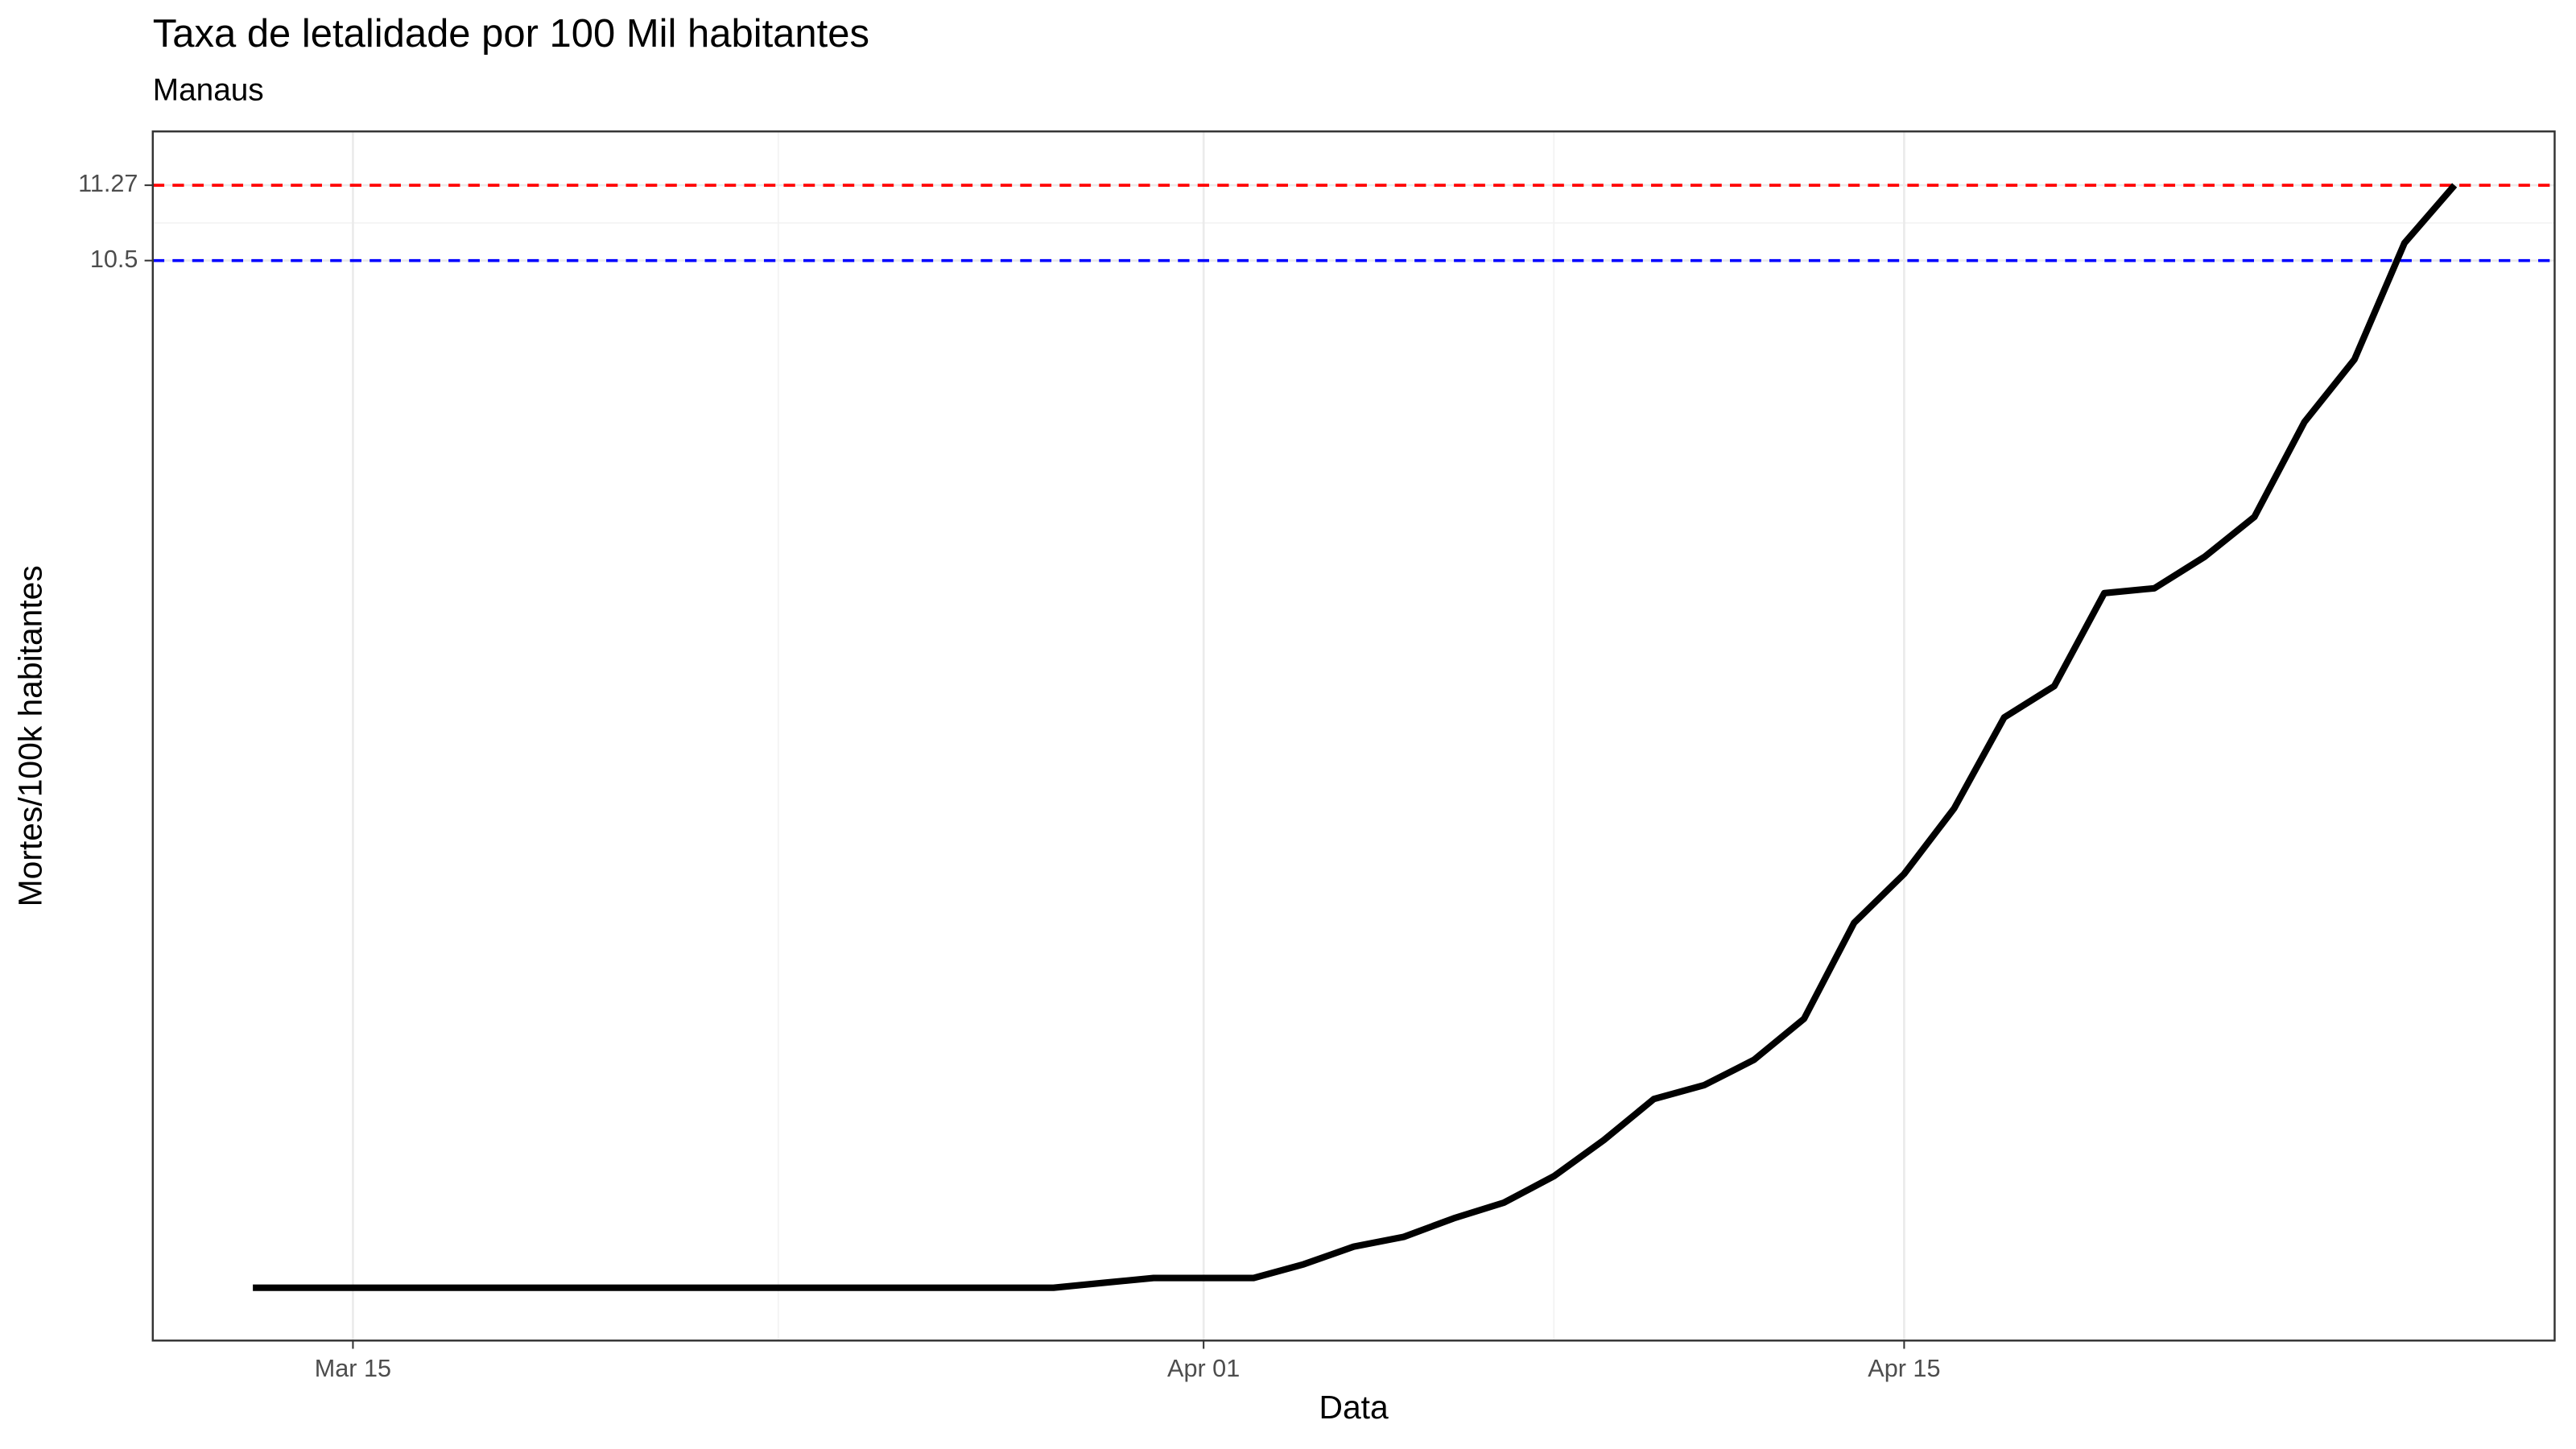  I want to click on x-axis-label: Data, so click(1354, 1407).